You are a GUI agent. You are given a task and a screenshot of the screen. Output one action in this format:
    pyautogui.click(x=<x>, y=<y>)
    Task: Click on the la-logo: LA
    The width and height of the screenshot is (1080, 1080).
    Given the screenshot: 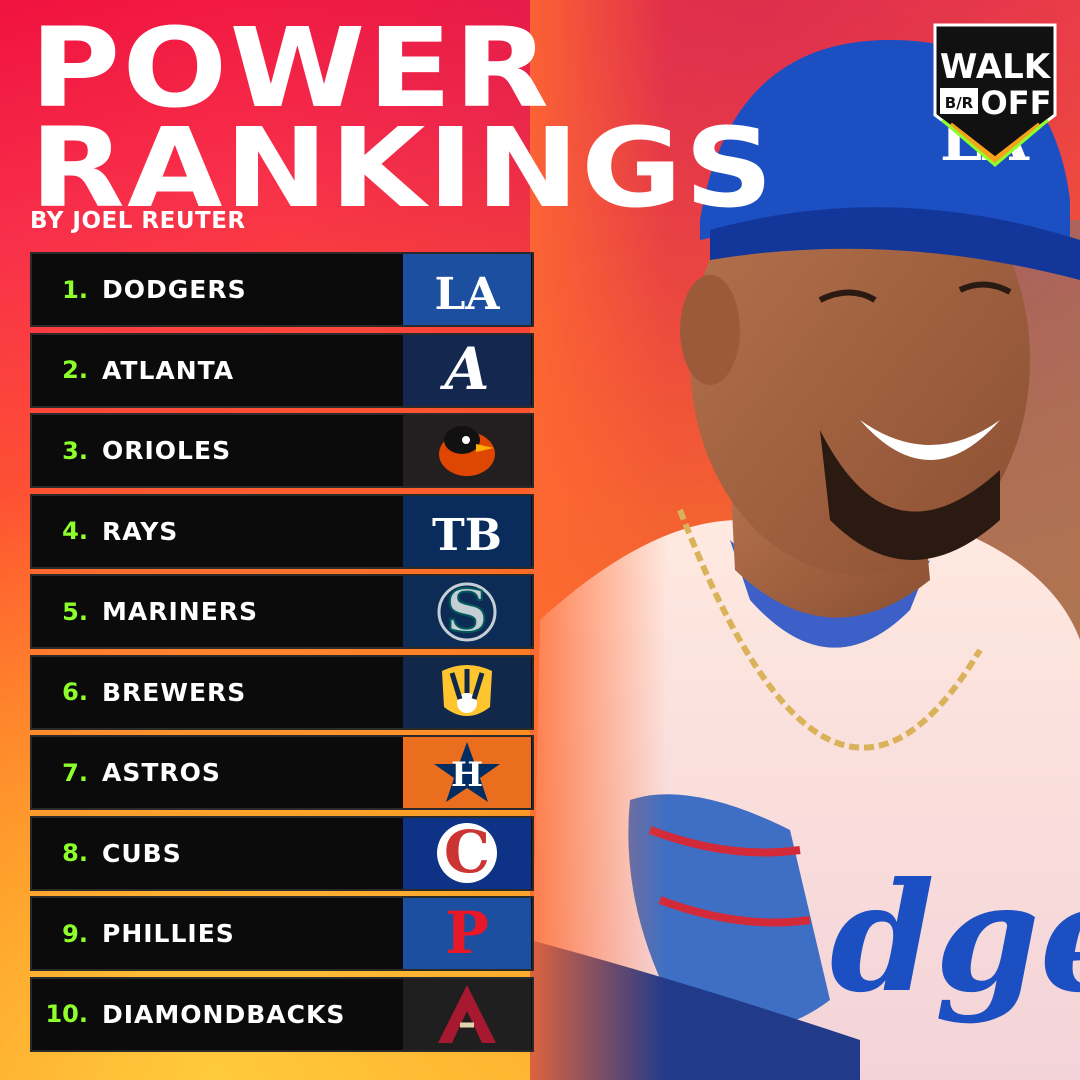 What is the action you would take?
    pyautogui.click(x=467, y=289)
    